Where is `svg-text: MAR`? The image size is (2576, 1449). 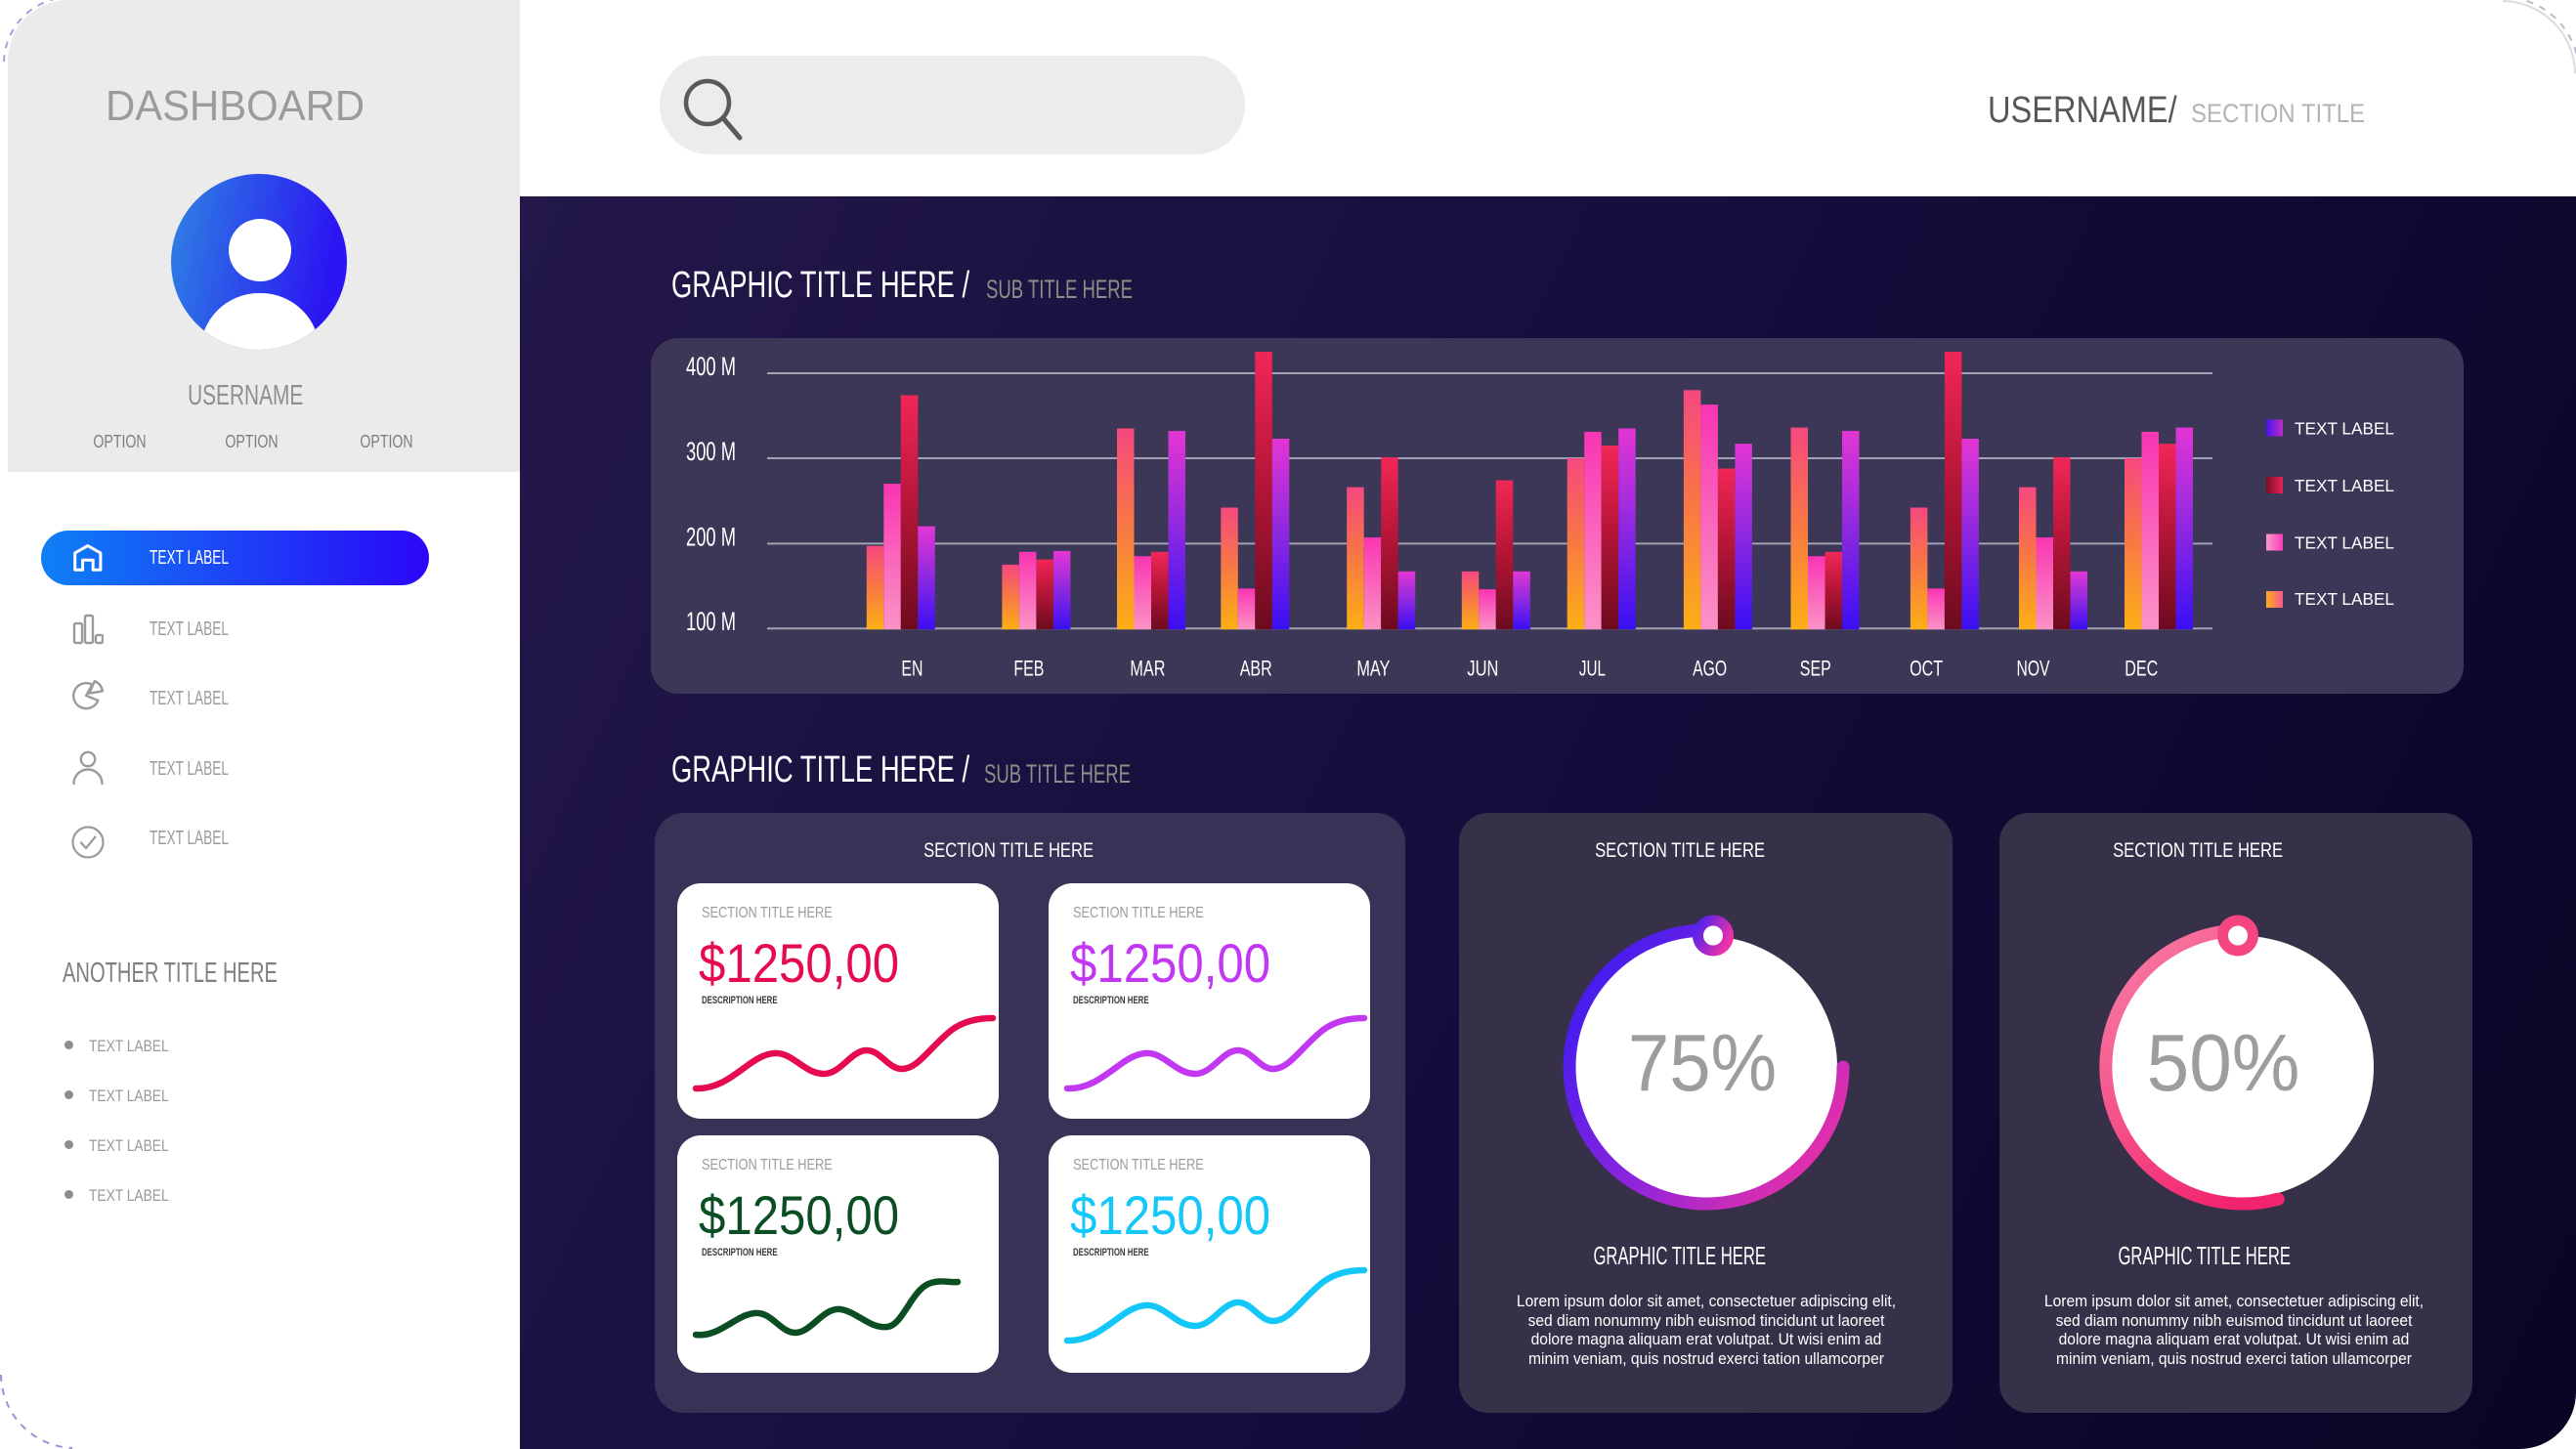 svg-text: MAR is located at coordinates (1148, 669).